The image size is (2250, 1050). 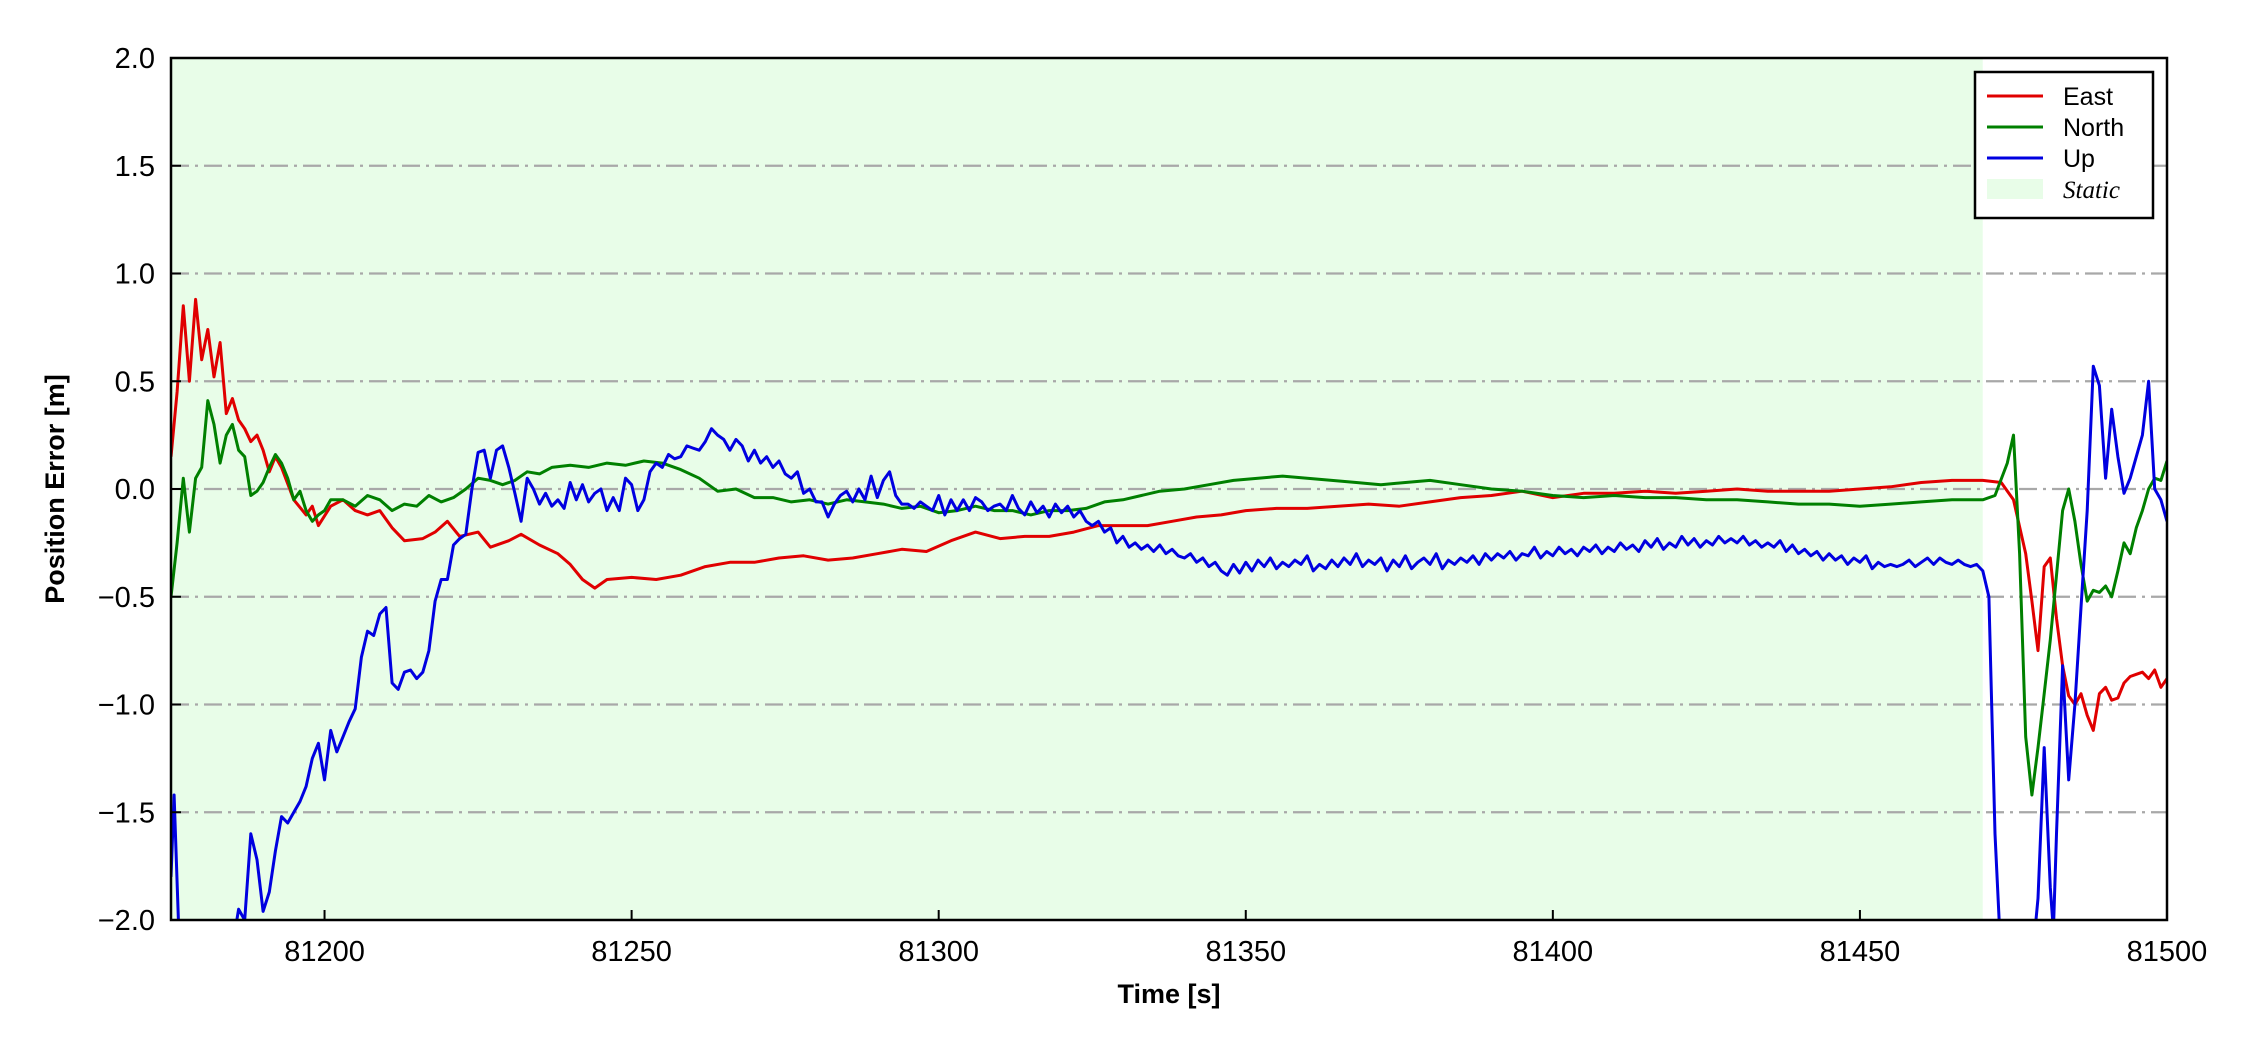 I want to click on y-tick-label: 0.5, so click(x=135, y=382).